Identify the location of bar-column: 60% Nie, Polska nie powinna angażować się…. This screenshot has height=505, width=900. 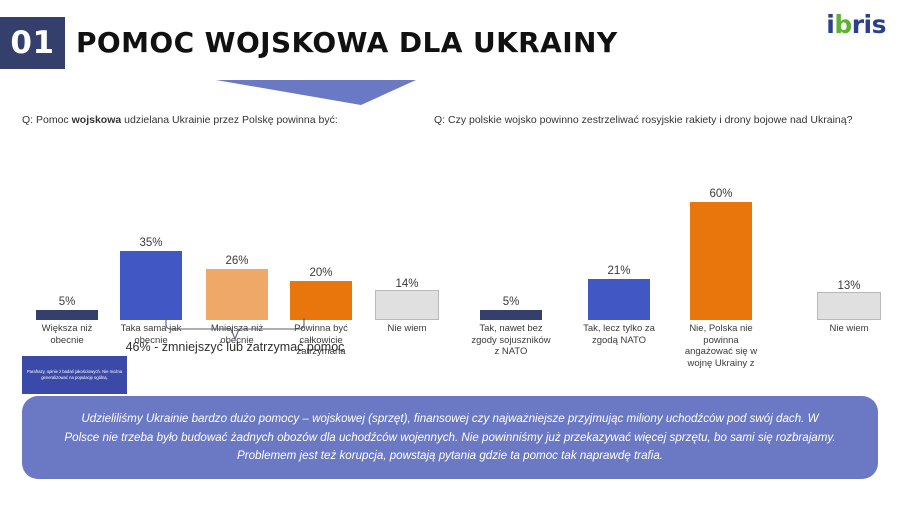
(721, 278).